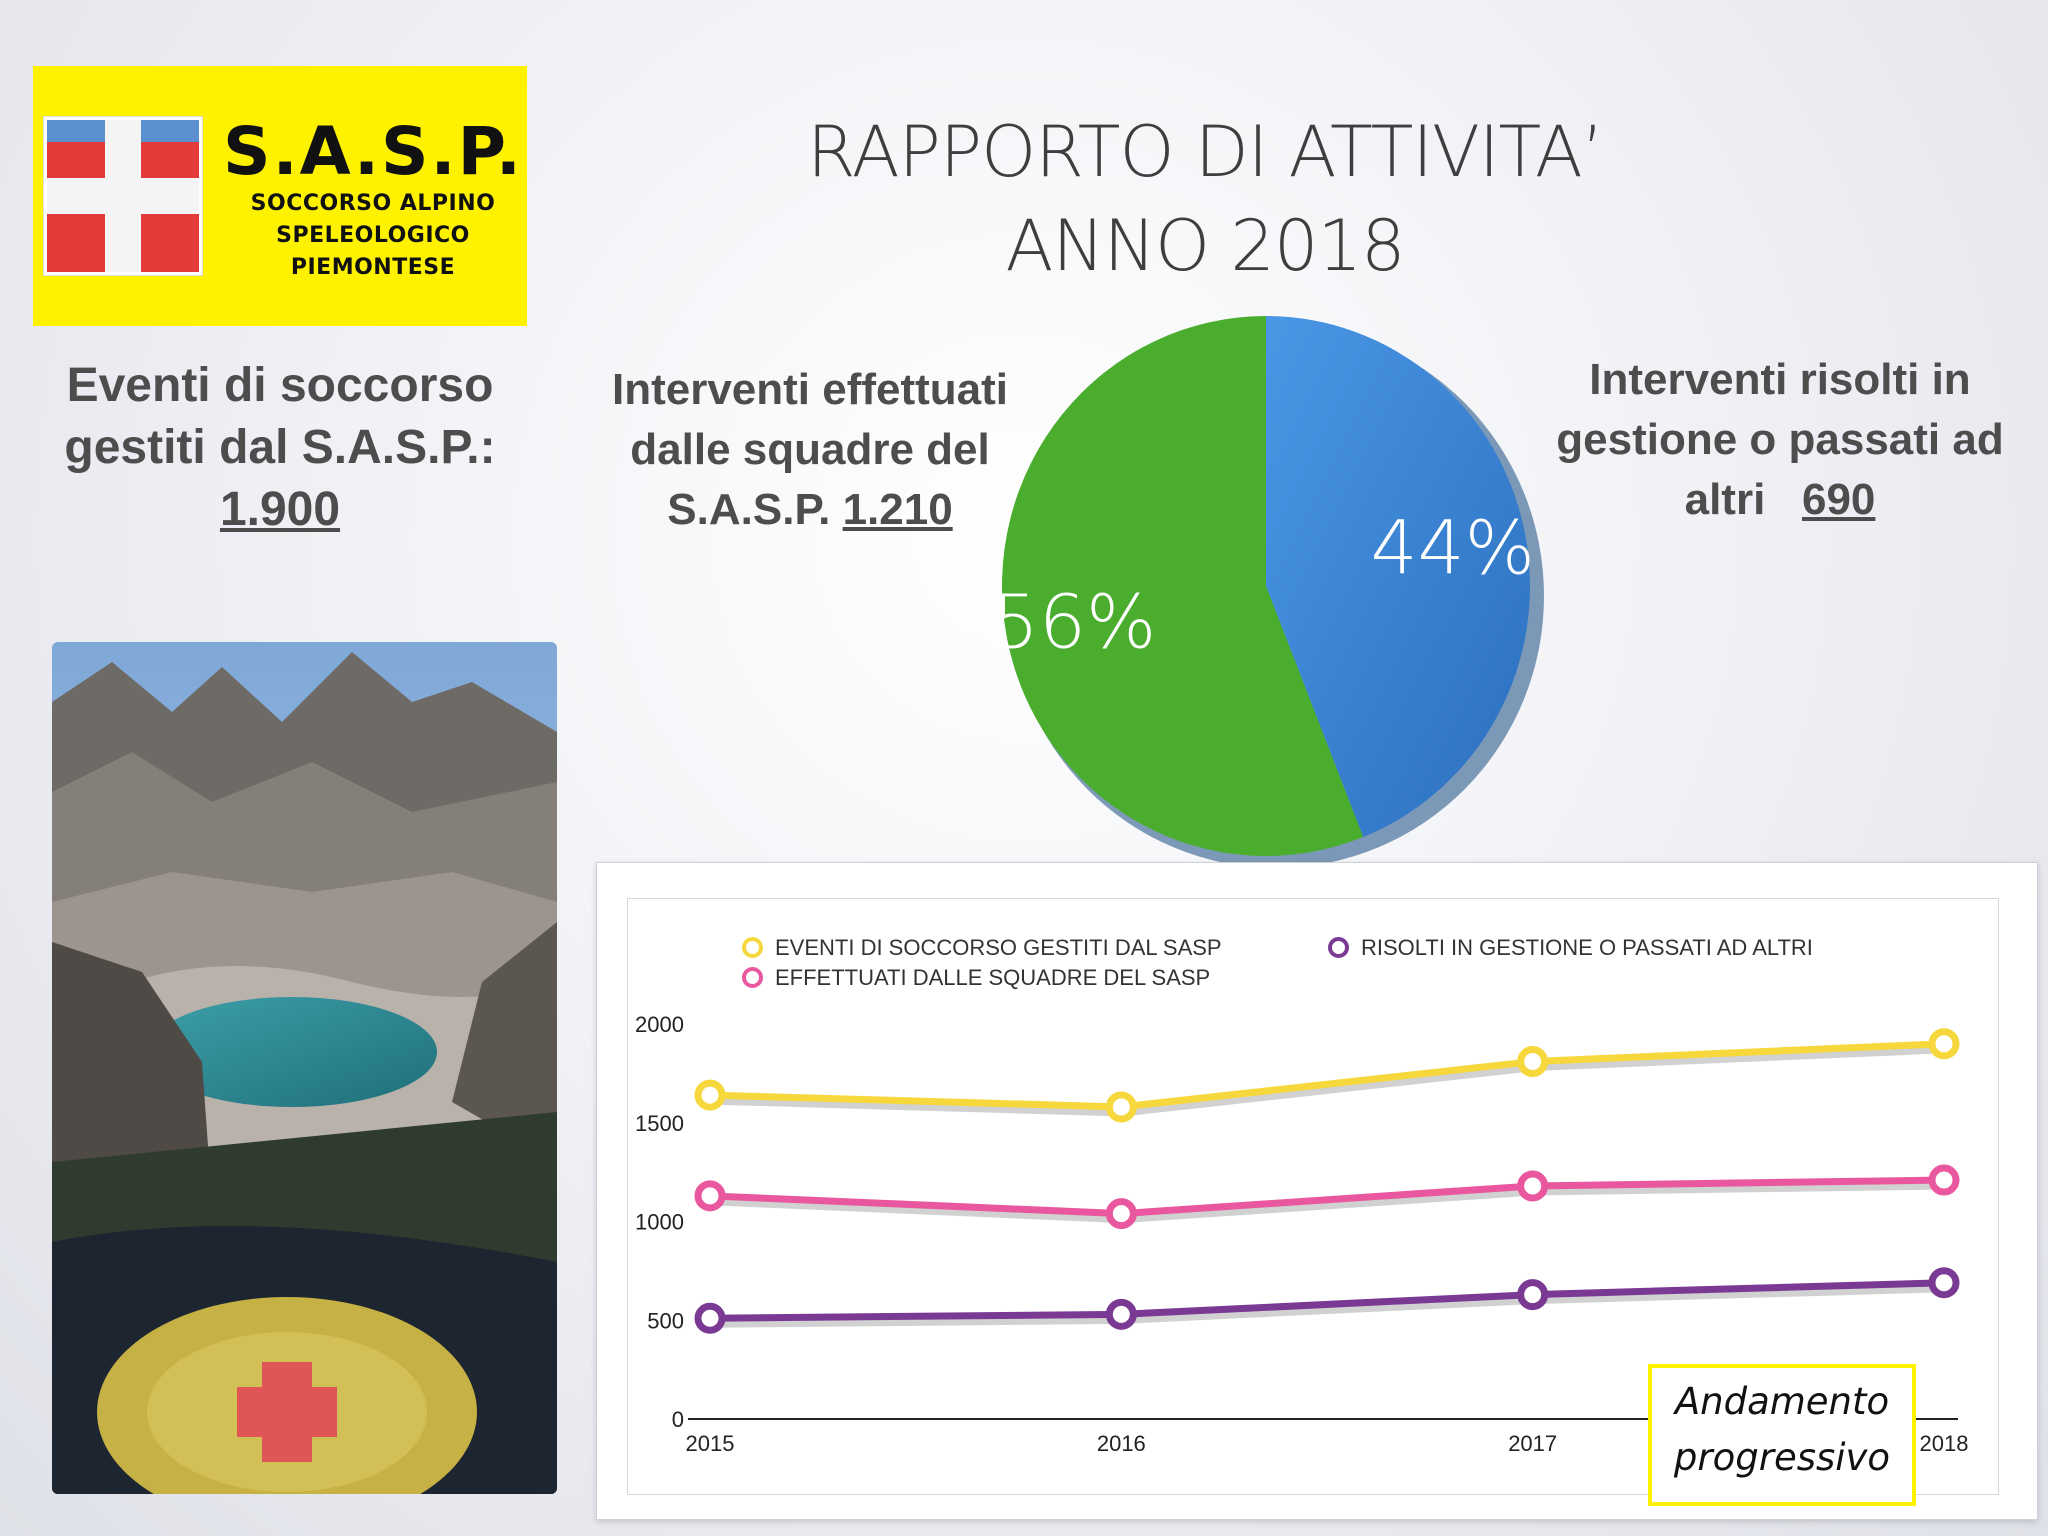 The height and width of the screenshot is (1536, 2048). I want to click on y-tick-label: 1500, so click(659, 1123).